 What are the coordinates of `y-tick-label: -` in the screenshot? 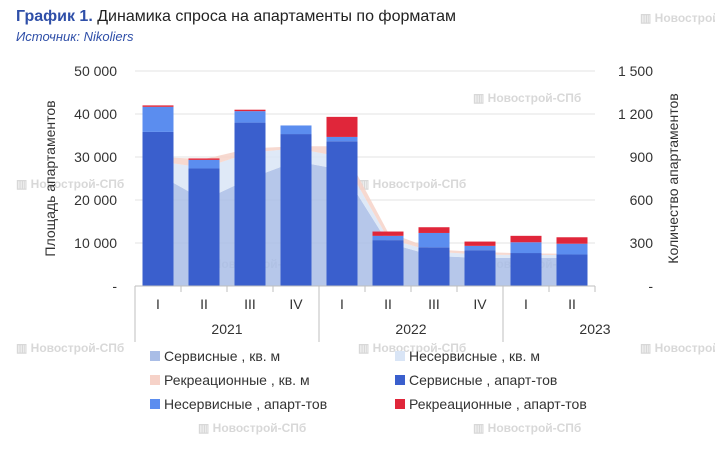 It's located at (114, 286).